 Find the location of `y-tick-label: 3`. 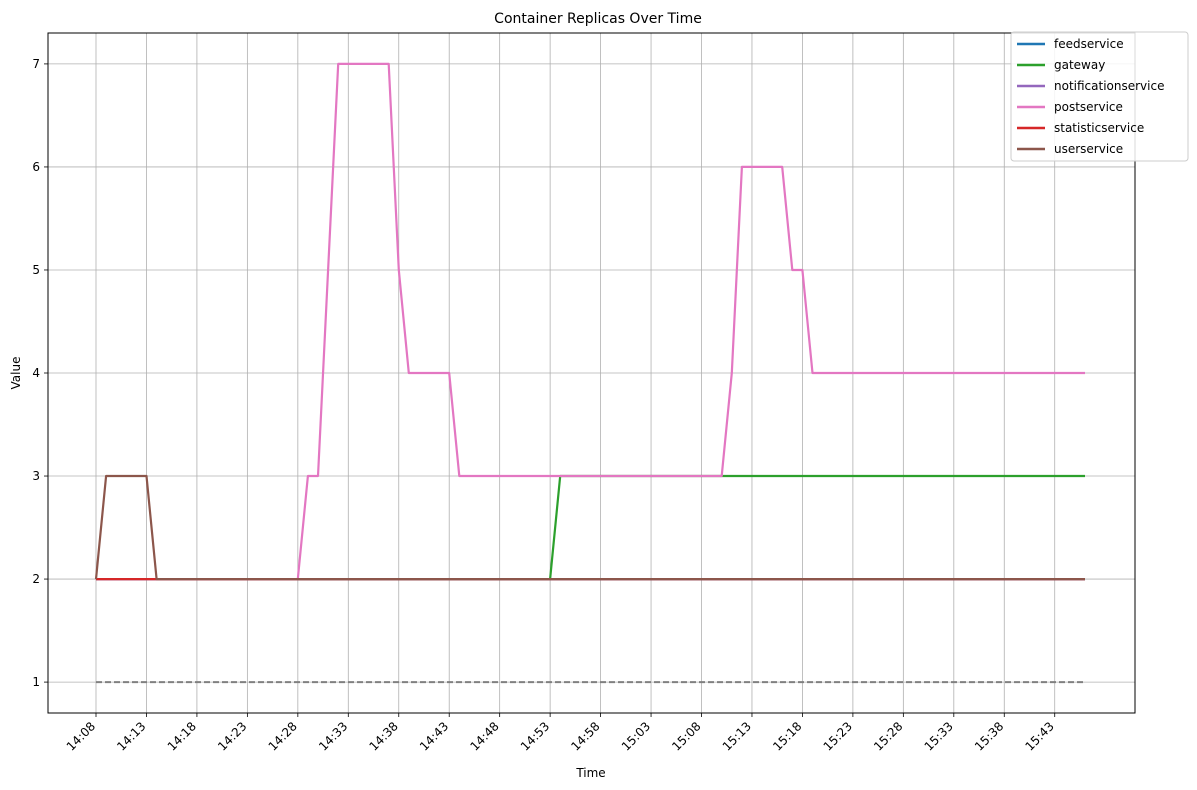

y-tick-label: 3 is located at coordinates (36, 476).